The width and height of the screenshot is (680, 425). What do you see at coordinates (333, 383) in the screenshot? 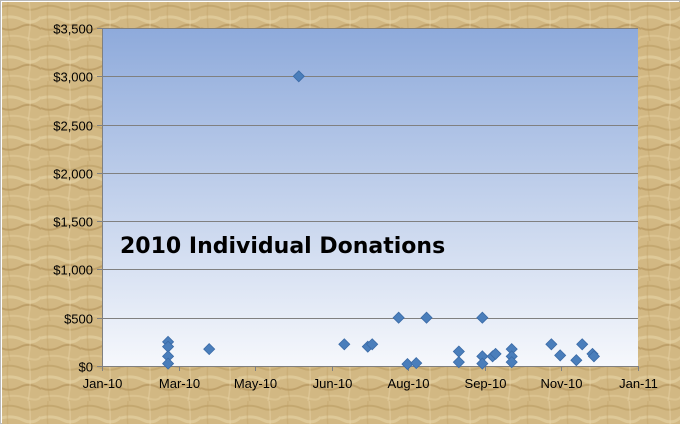
I see `x-tick-label: Jun-10` at bounding box center [333, 383].